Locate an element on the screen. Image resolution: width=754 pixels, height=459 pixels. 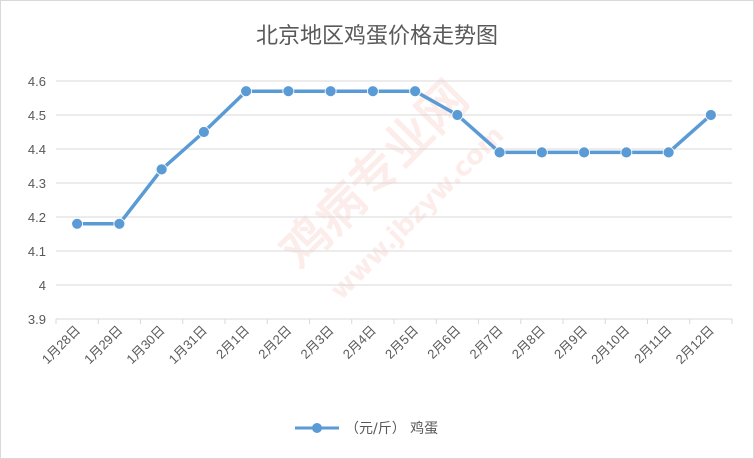
y-tick-label: 4.2 is located at coordinates (37, 217).